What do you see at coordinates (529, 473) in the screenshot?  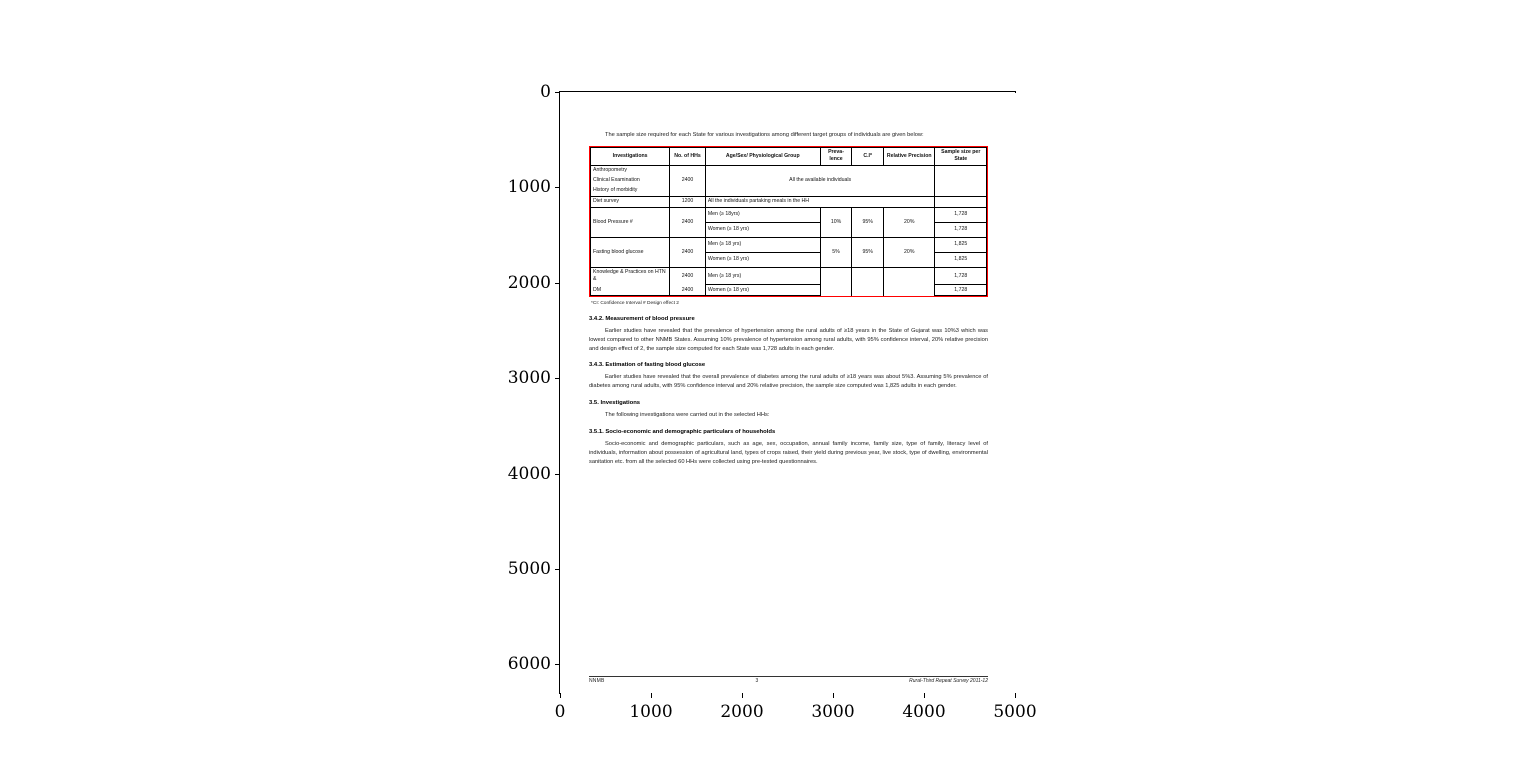 I see `y-tick-label: 4000` at bounding box center [529, 473].